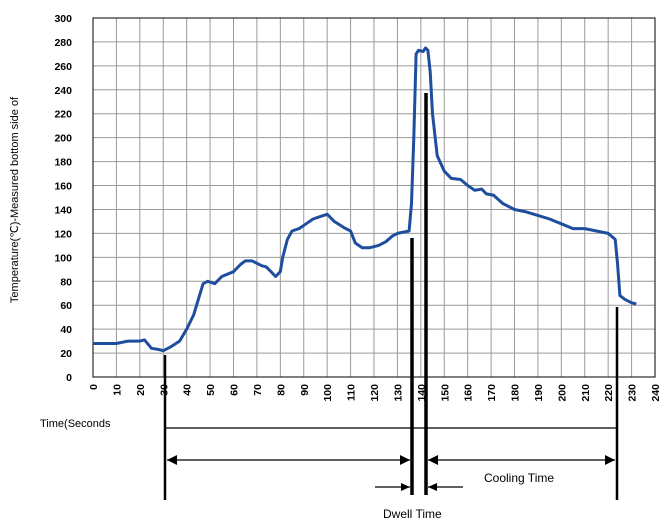 This screenshot has width=672, height=525. I want to click on y-tick-label: 0, so click(69, 378).